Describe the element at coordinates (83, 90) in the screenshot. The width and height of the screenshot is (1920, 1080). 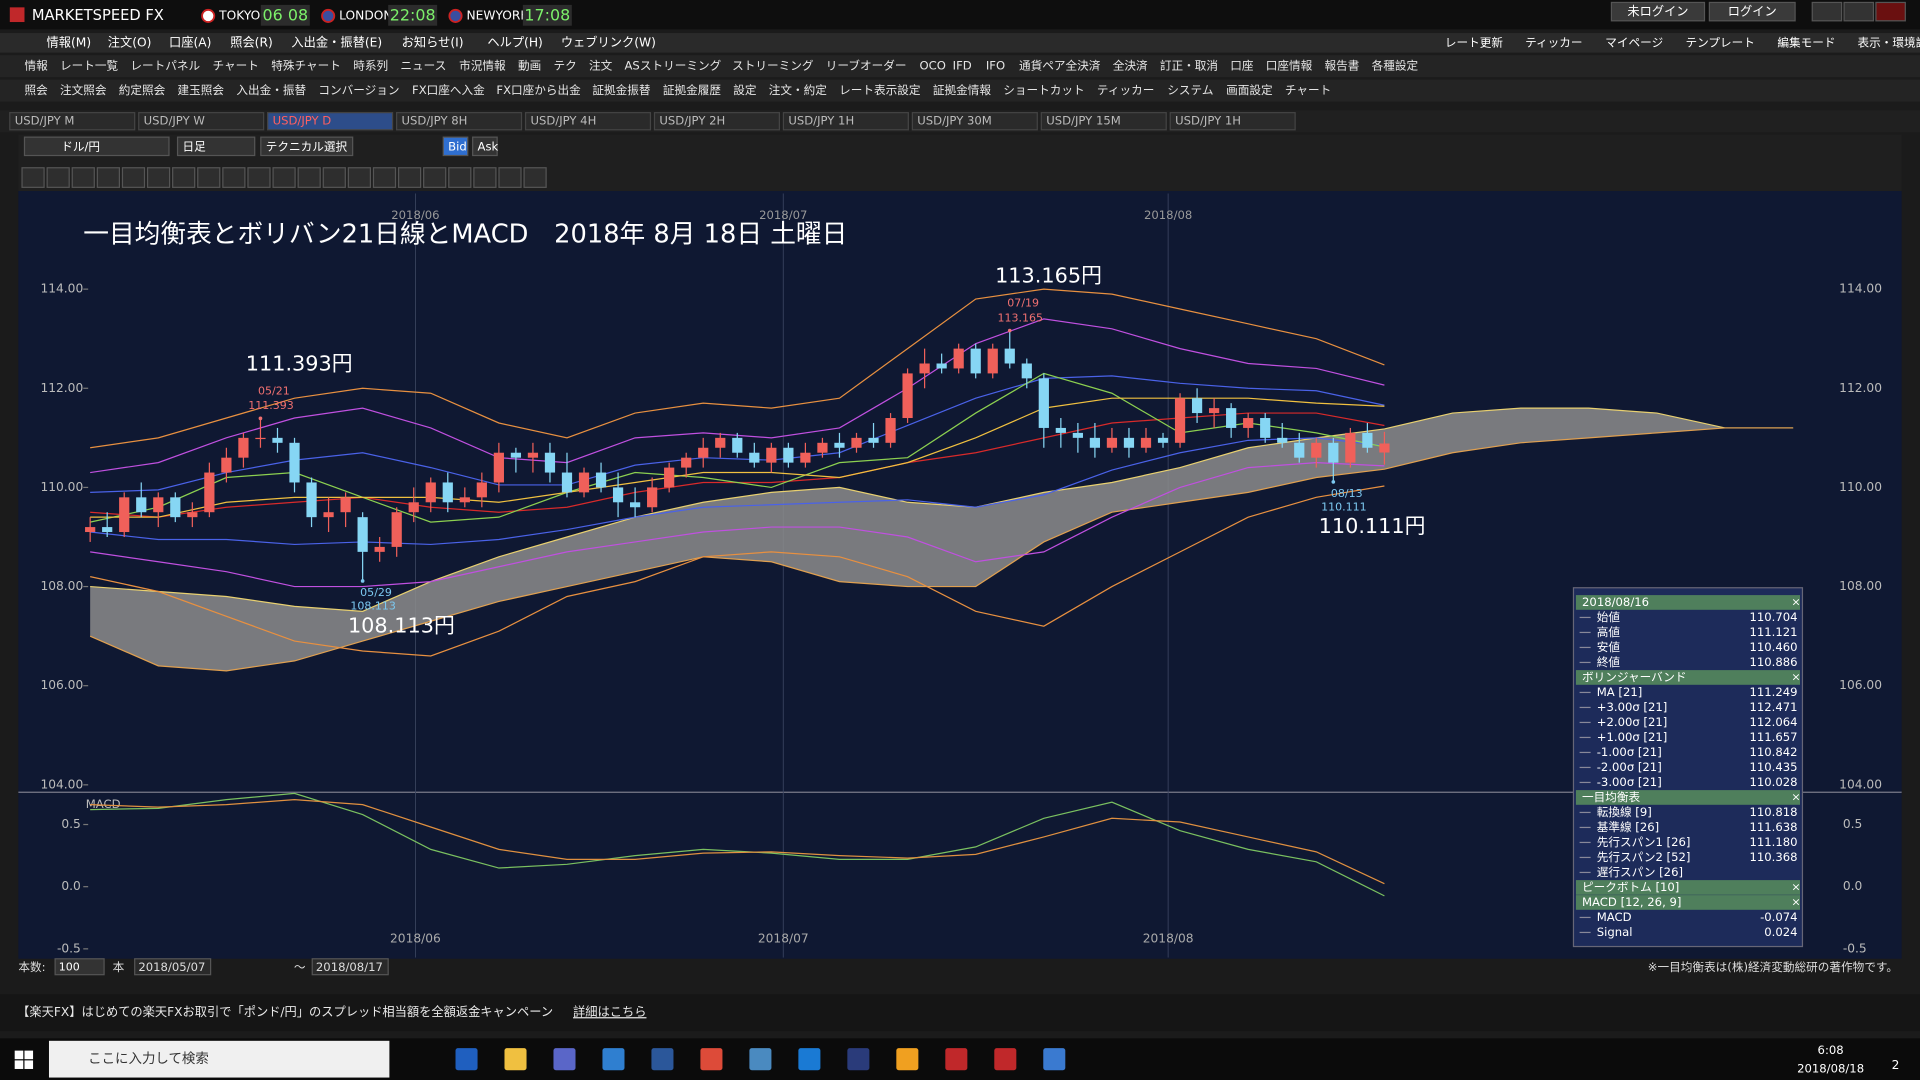
I see `toolbar-item: 注文照会` at that location.